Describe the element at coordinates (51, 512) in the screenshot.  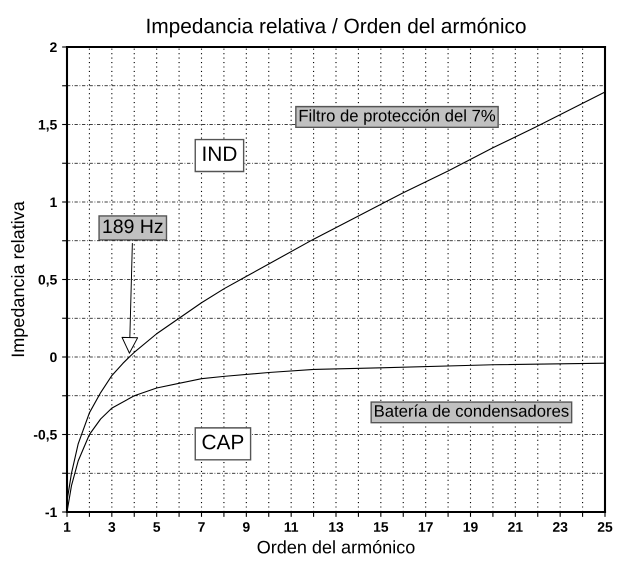
I see `y-tick-label: -1` at that location.